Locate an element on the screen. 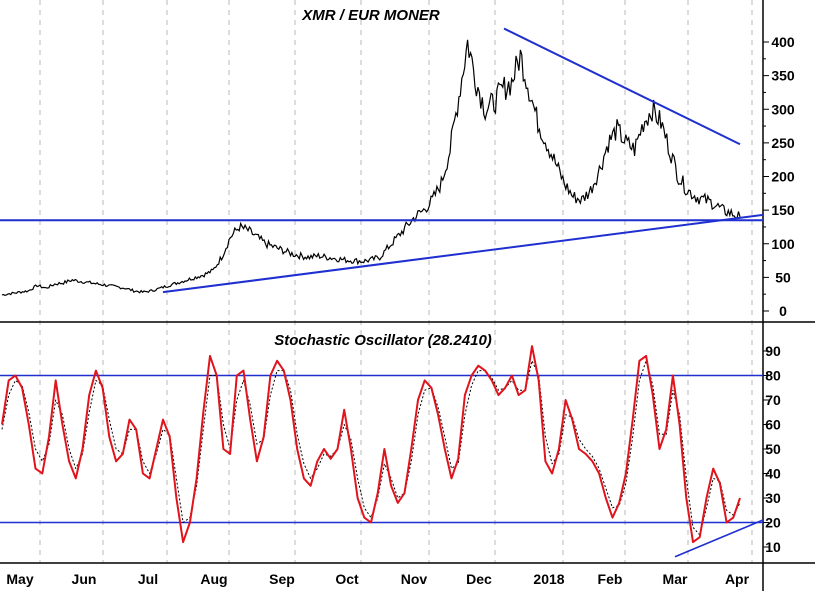  x-month-label: Dec is located at coordinates (479, 579).